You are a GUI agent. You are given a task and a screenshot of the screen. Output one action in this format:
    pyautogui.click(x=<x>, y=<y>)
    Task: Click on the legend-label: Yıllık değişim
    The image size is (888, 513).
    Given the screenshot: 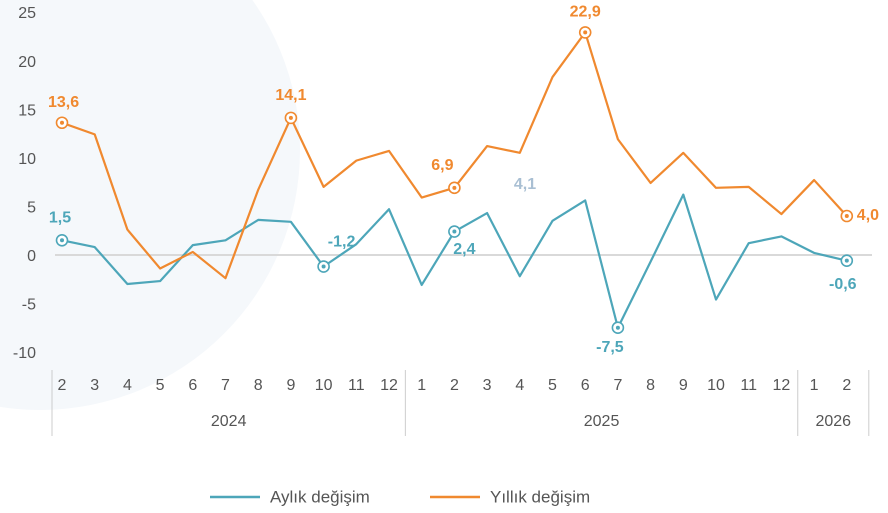 What is the action you would take?
    pyautogui.click(x=540, y=496)
    